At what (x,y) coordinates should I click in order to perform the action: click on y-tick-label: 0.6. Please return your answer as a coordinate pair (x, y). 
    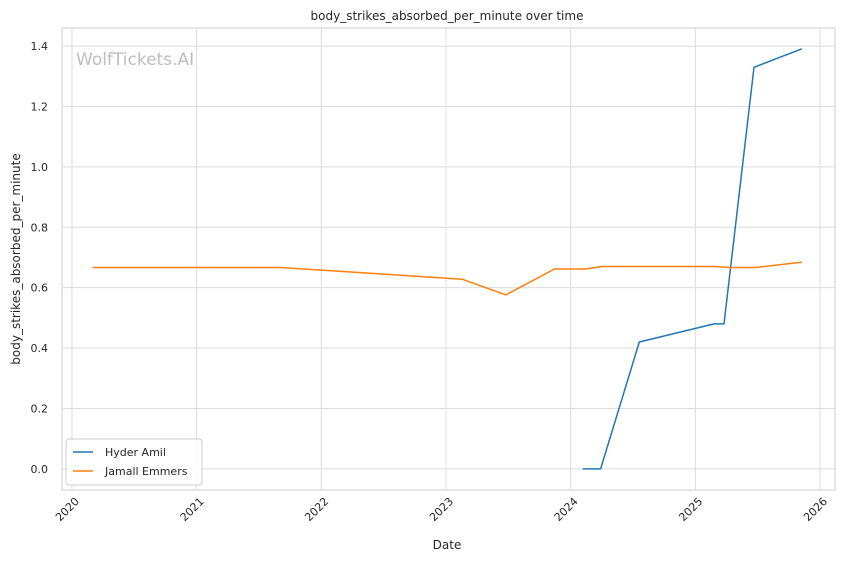
    Looking at the image, I should click on (40, 288).